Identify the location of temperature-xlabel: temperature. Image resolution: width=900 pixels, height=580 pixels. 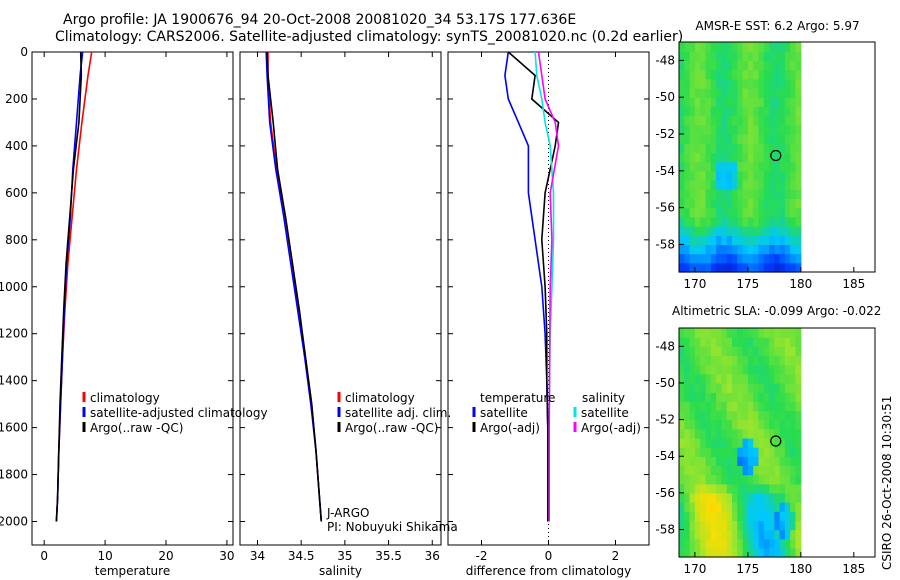
(132, 571).